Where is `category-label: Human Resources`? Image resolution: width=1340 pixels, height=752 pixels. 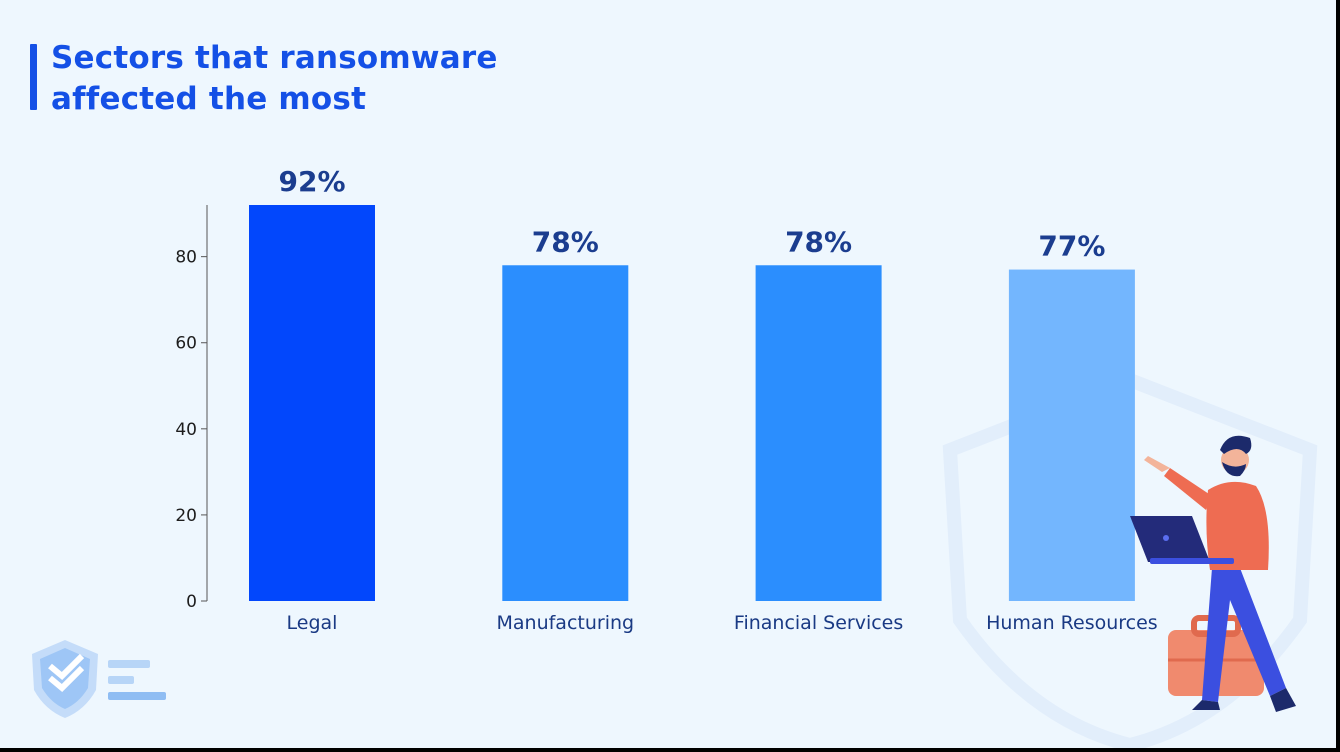 category-label: Human Resources is located at coordinates (1072, 623).